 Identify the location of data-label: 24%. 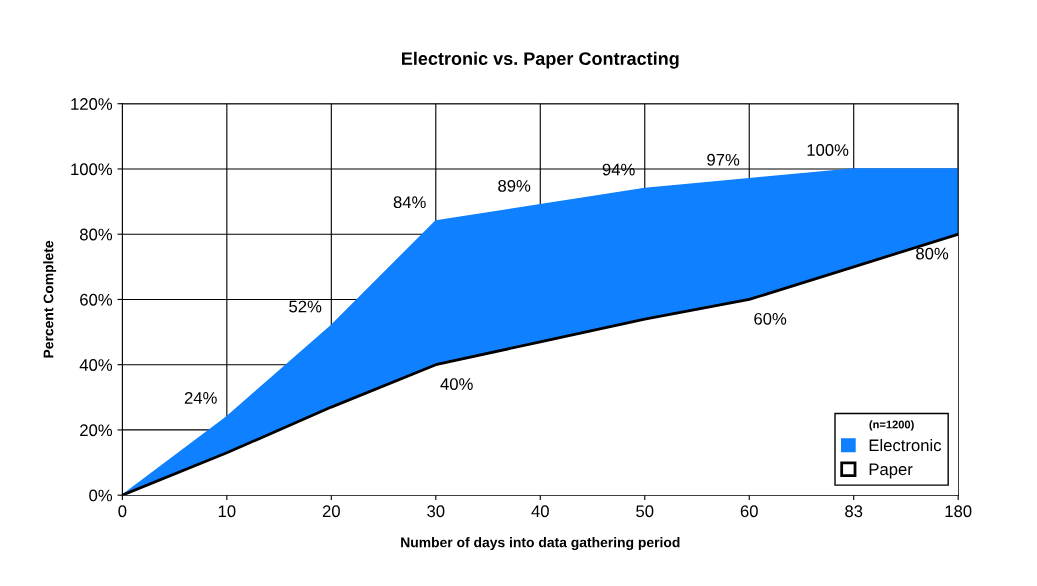
(200, 398).